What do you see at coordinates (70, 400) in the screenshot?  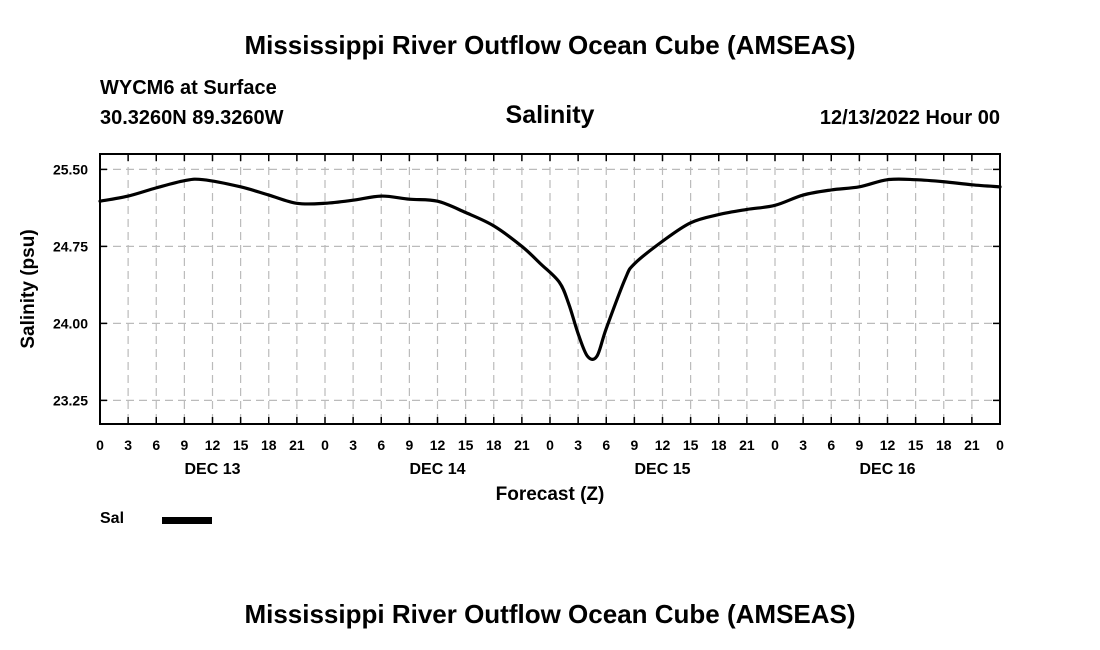 I see `y-tick-label: 23.25` at bounding box center [70, 400].